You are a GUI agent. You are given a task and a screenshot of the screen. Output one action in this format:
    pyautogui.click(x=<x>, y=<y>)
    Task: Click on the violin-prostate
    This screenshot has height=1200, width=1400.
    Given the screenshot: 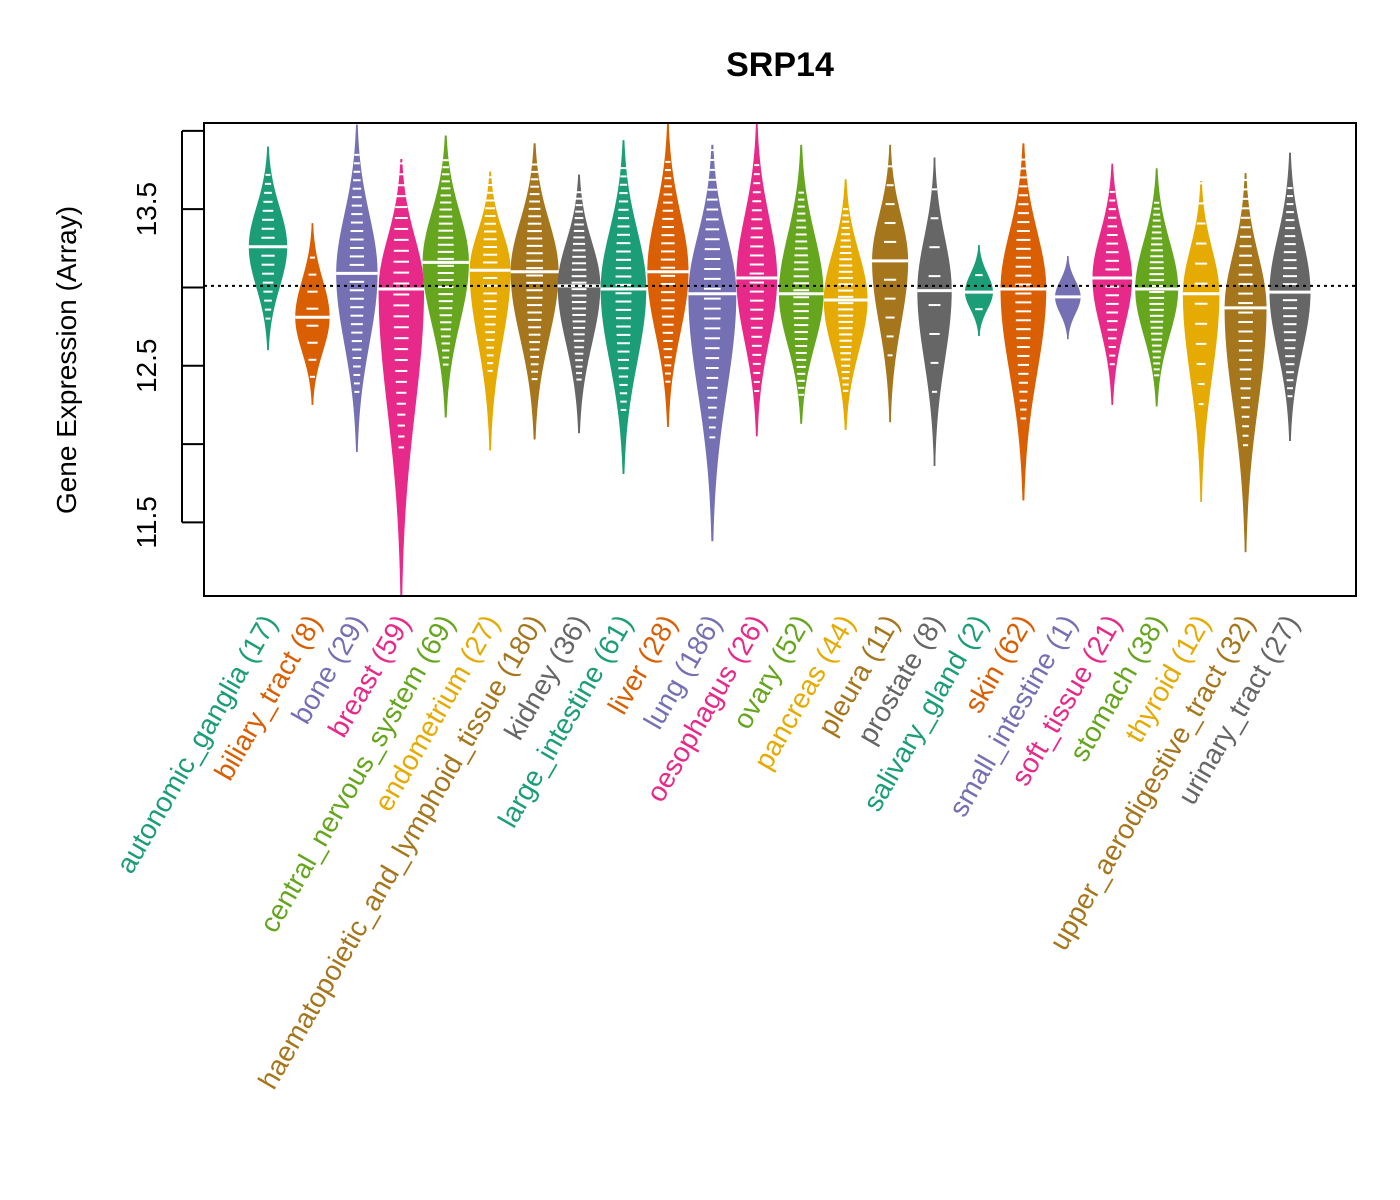 What is the action you would take?
    pyautogui.click(x=934, y=312)
    